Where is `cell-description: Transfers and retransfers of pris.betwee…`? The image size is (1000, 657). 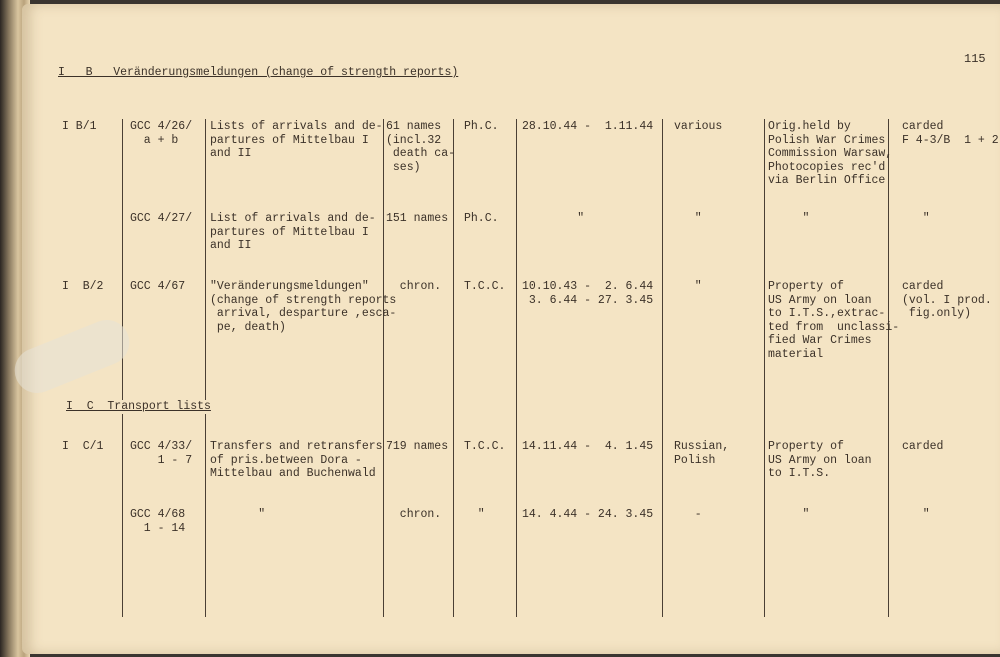
cell-description: Transfers and retransfers of pris.betwee… is located at coordinates (296, 460).